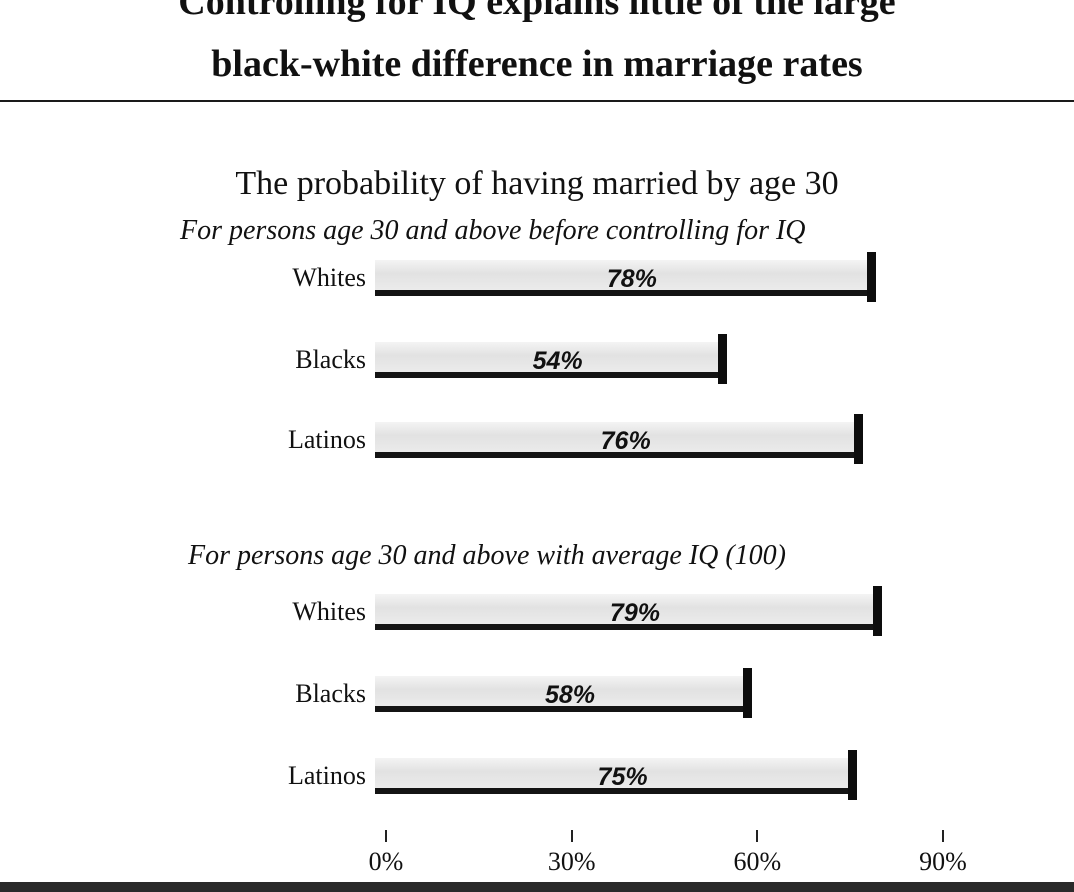  Describe the element at coordinates (634, 613) in the screenshot. I see `data-label-whites: 79%` at that location.